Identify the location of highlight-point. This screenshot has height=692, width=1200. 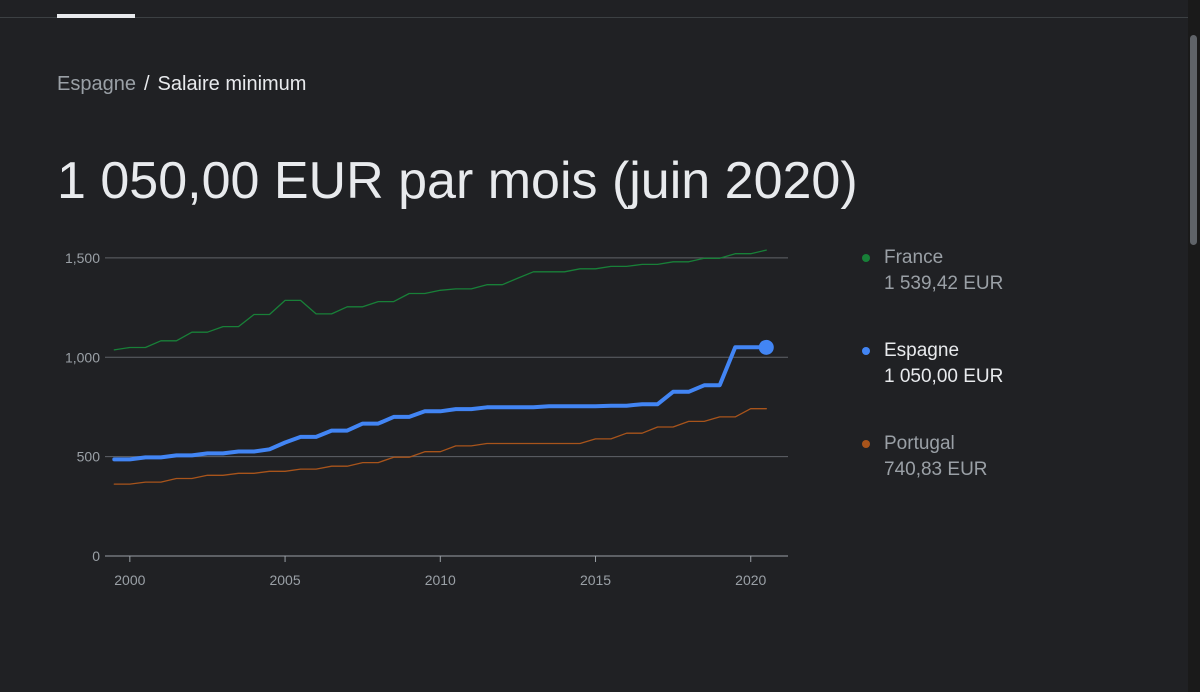
(766, 347).